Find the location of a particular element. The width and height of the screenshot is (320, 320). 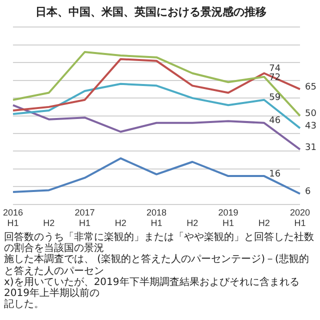

data-label: 65 is located at coordinates (310, 87).